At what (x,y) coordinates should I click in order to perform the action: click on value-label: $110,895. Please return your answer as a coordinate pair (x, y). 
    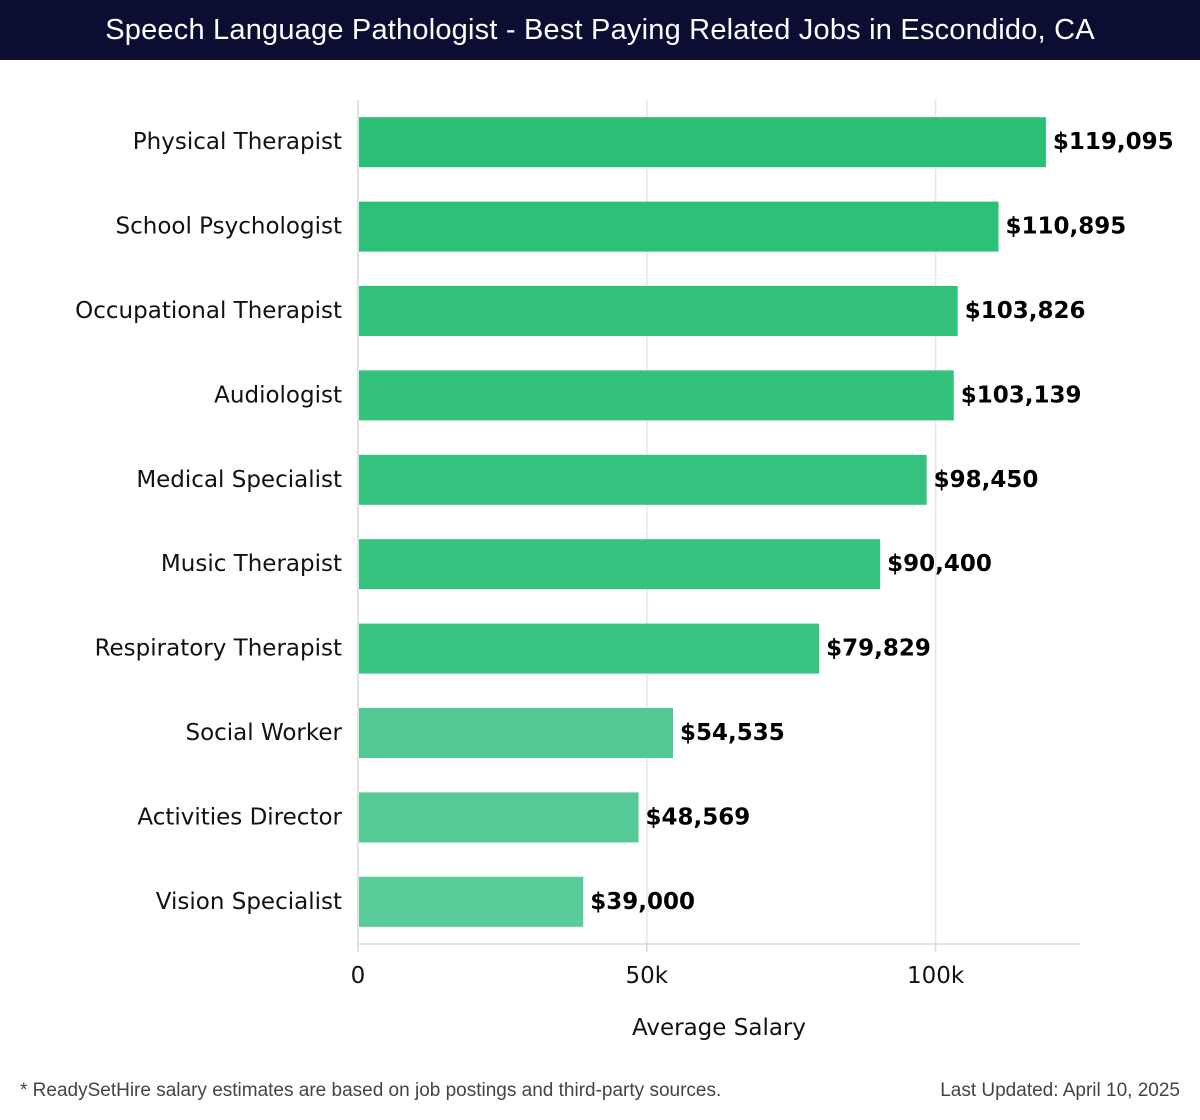
    Looking at the image, I should click on (1066, 227).